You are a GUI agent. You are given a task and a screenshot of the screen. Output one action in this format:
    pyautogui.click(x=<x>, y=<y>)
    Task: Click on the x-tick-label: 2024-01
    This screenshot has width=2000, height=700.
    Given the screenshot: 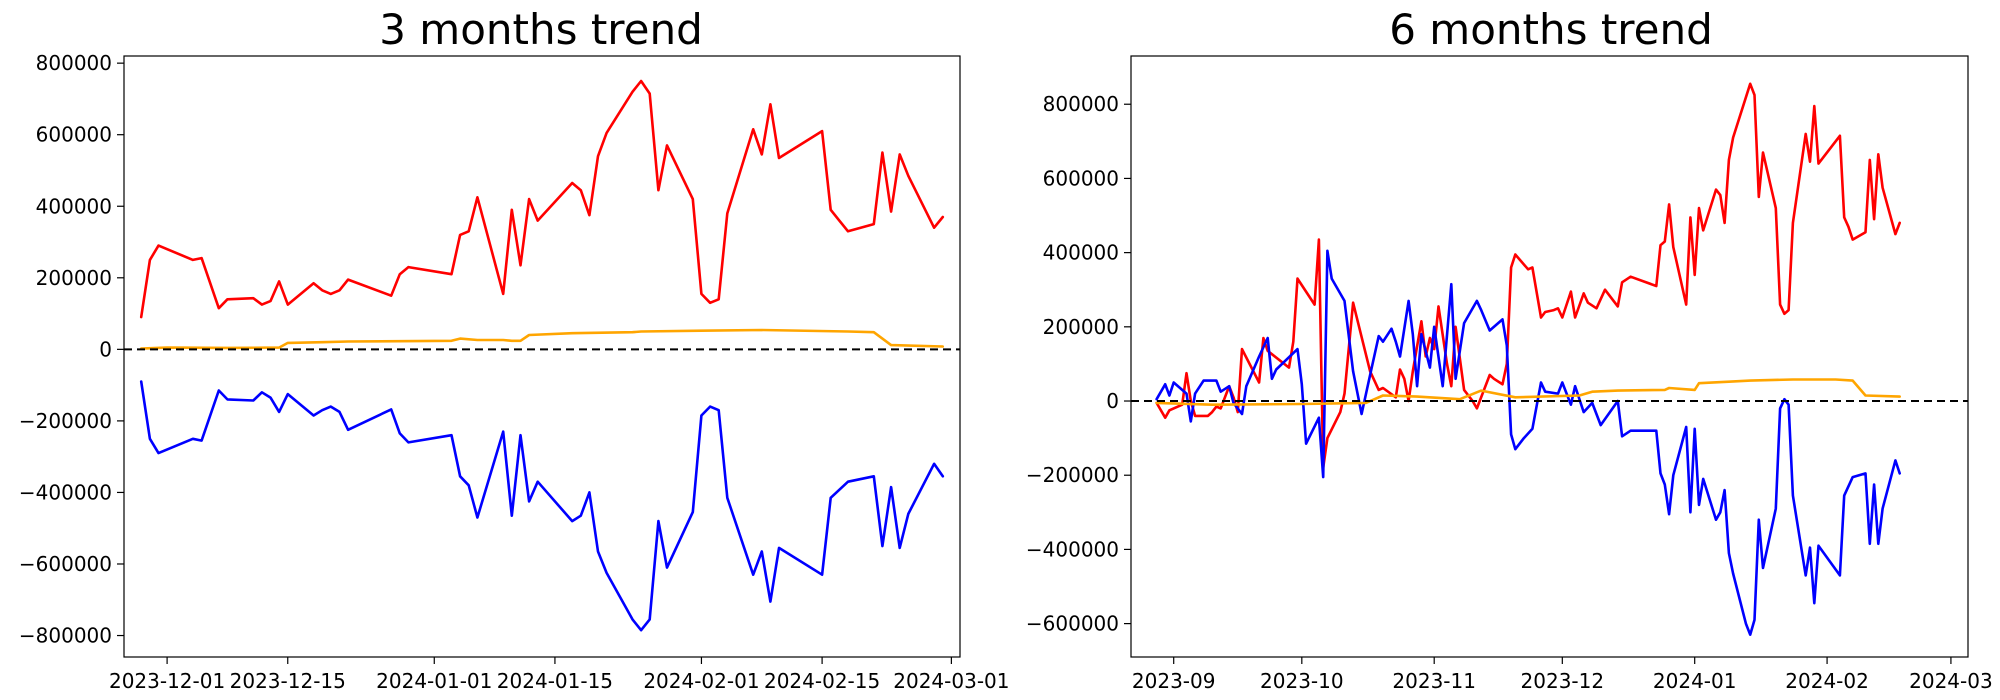 What is the action you would take?
    pyautogui.click(x=1695, y=681)
    